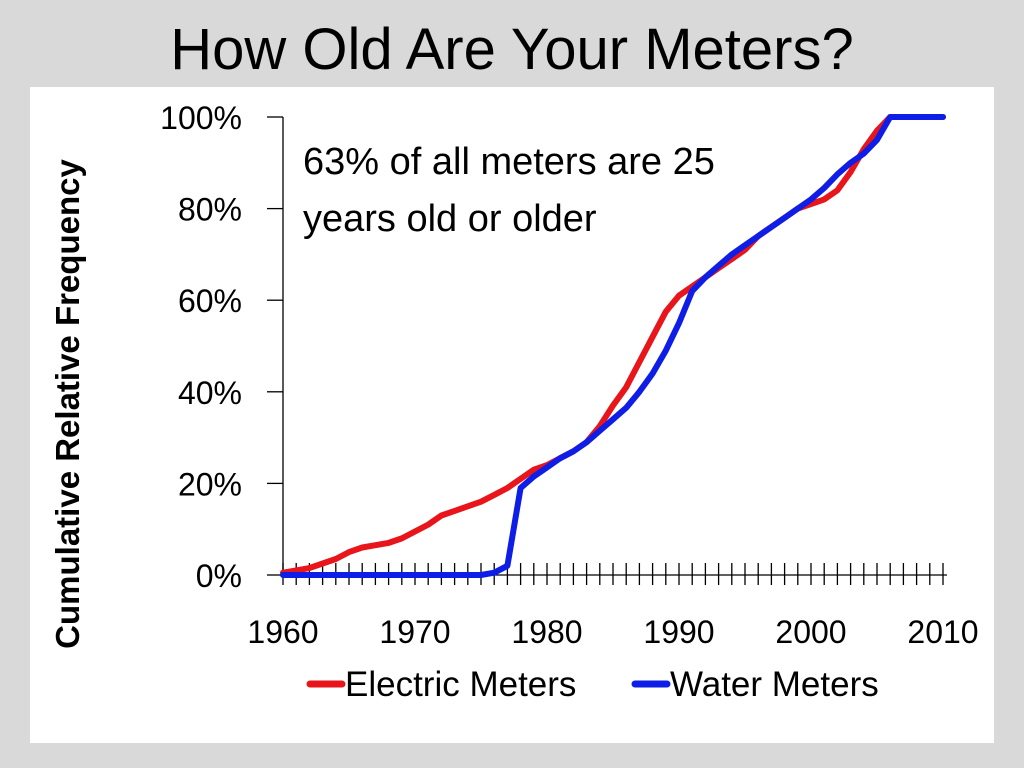 This screenshot has height=768, width=1024. I want to click on annotation-line-2: years old or older, so click(450, 219).